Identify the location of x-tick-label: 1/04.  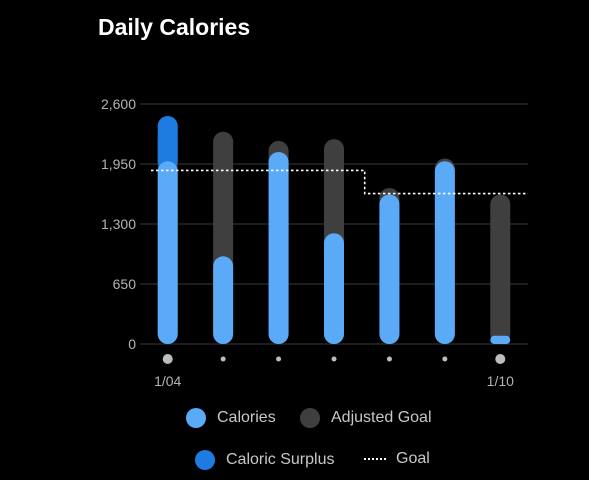
(167, 381).